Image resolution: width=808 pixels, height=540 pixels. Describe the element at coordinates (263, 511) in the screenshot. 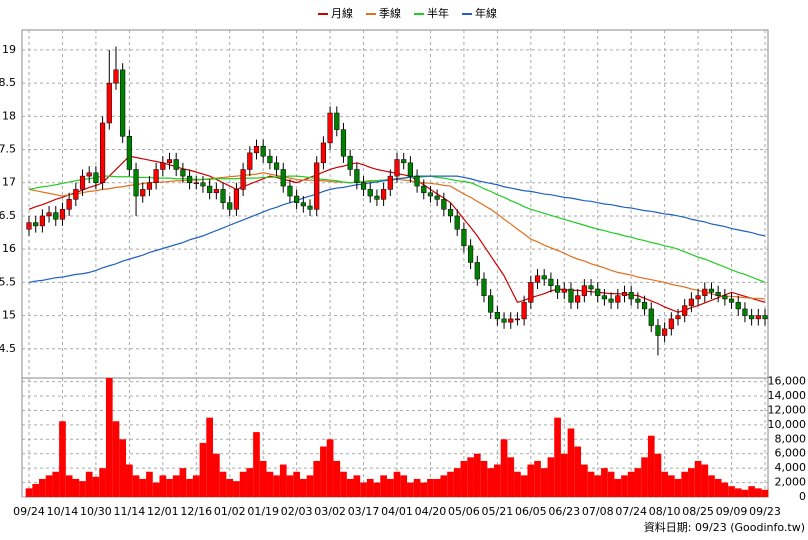

I see `x-tick-label: 01/19` at that location.